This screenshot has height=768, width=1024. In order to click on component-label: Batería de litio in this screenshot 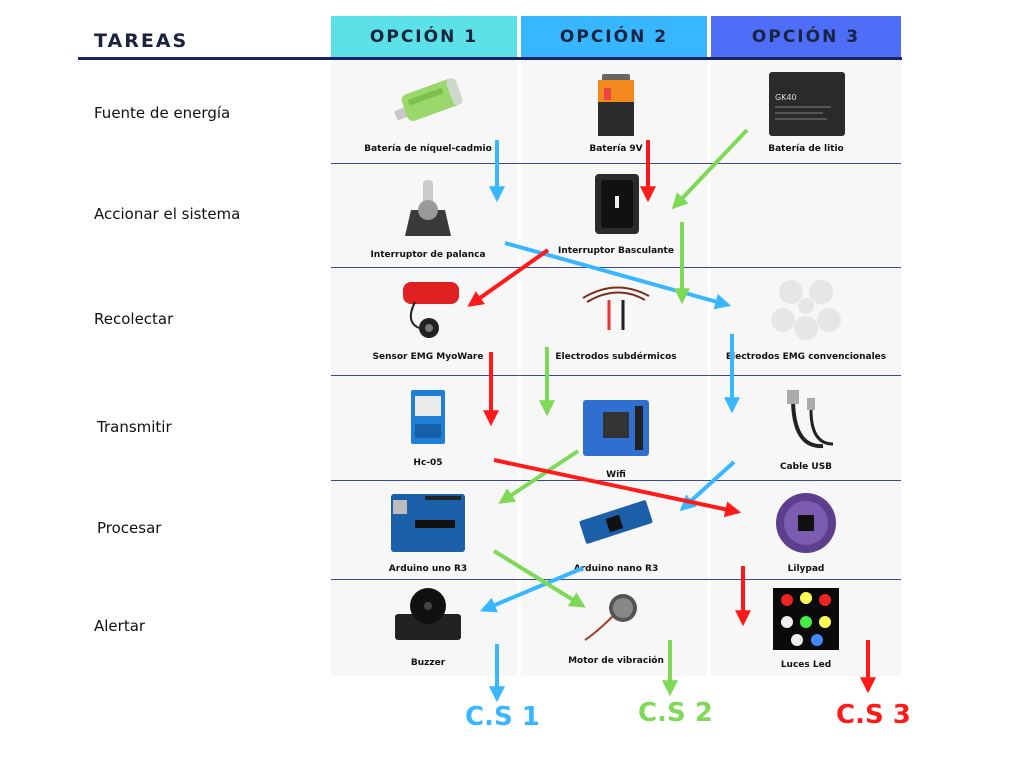, I will do `click(806, 149)`.